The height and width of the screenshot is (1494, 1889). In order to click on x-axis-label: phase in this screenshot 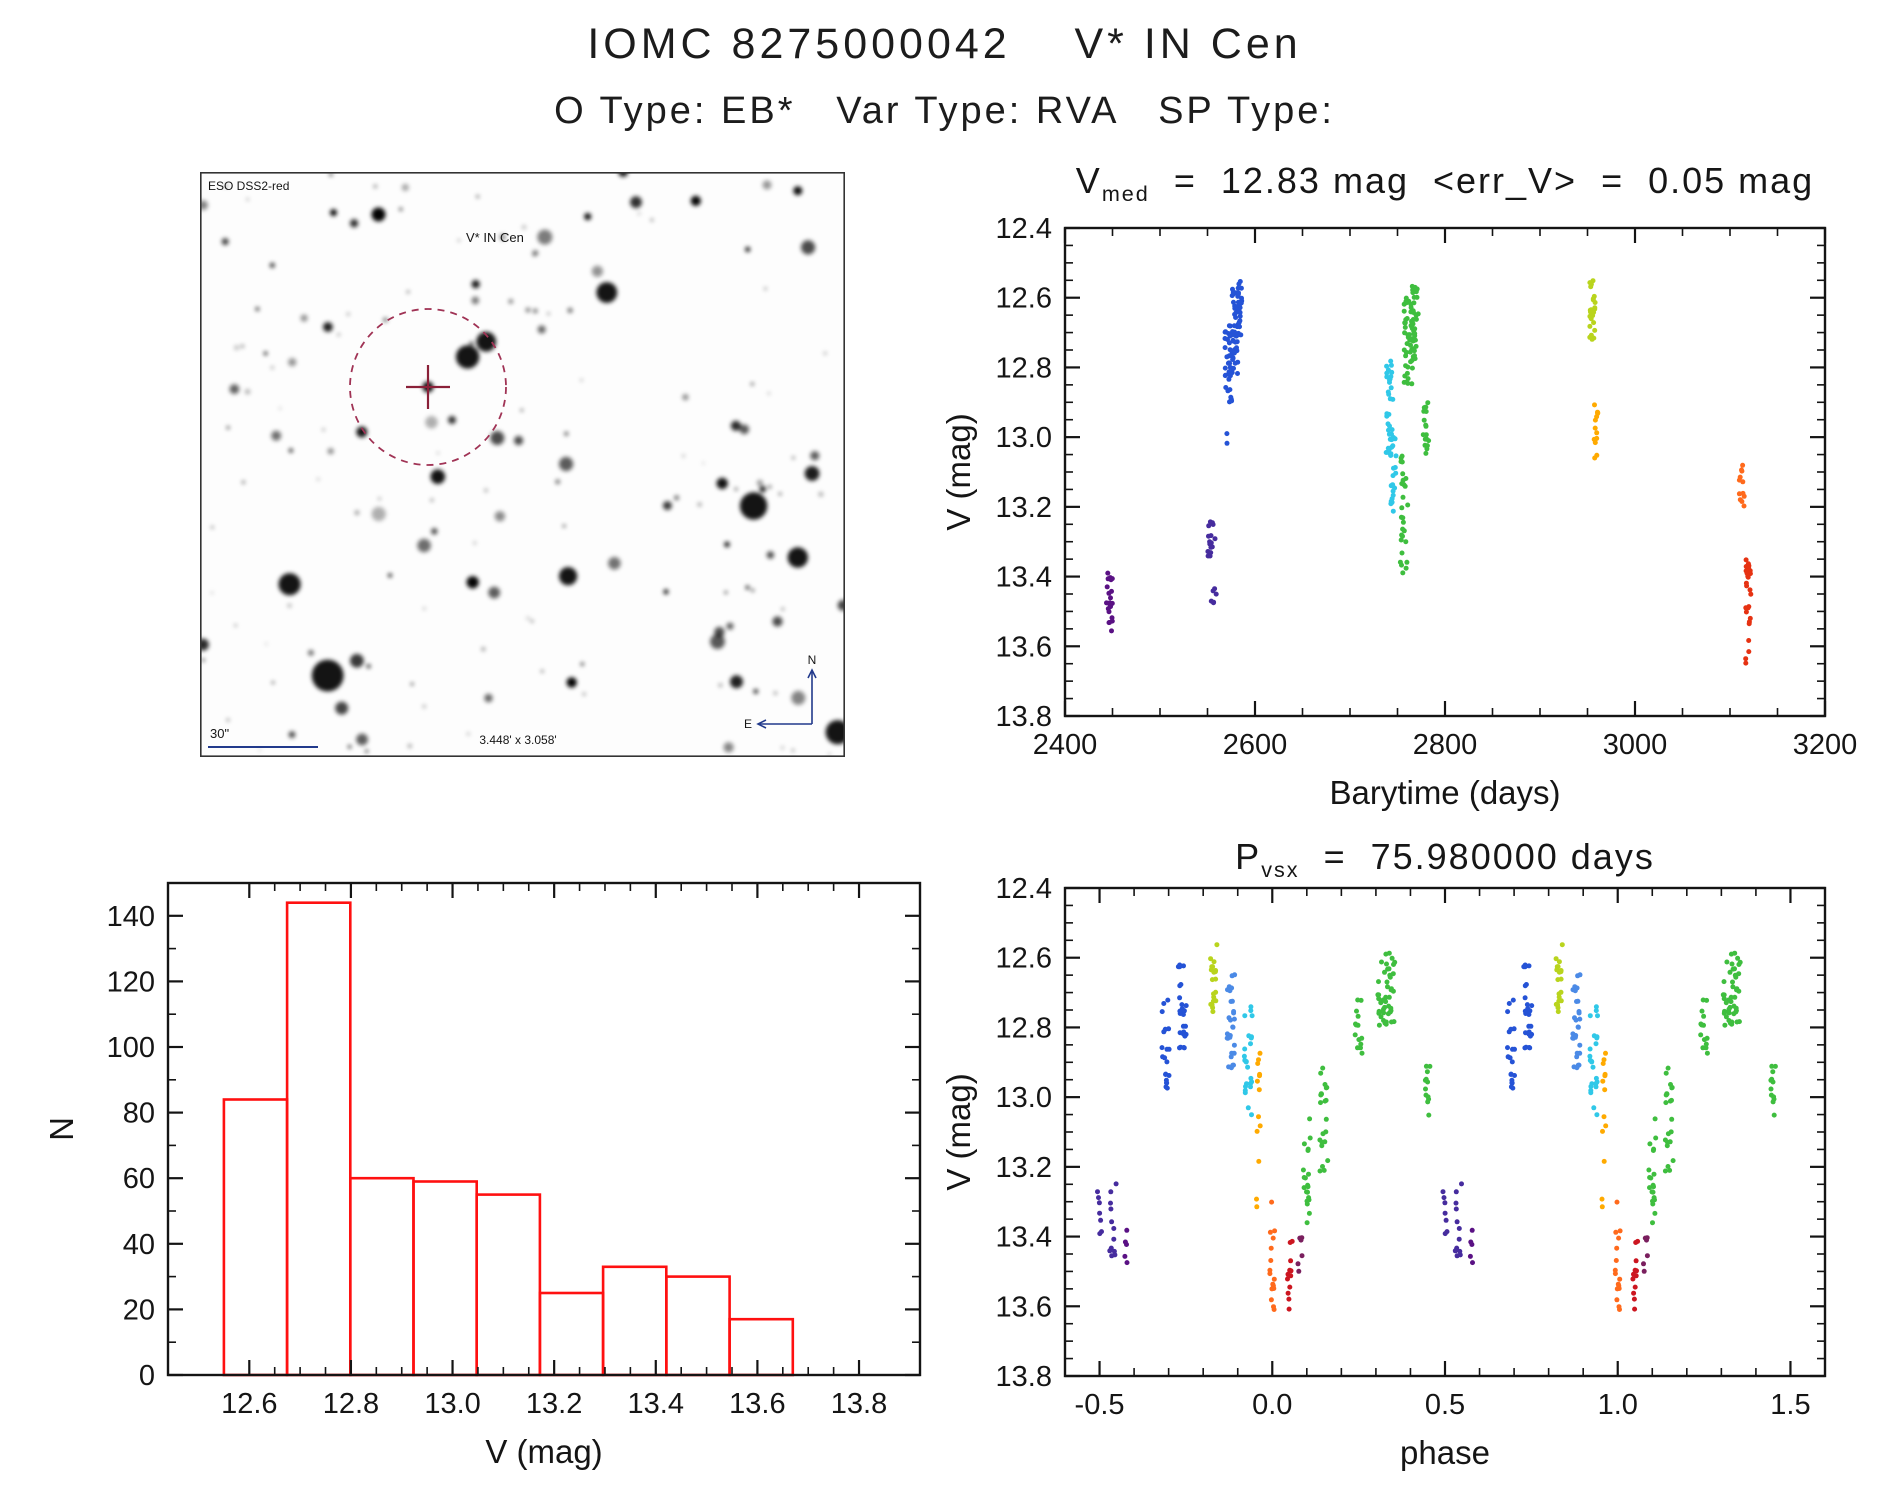, I will do `click(1445, 1452)`.